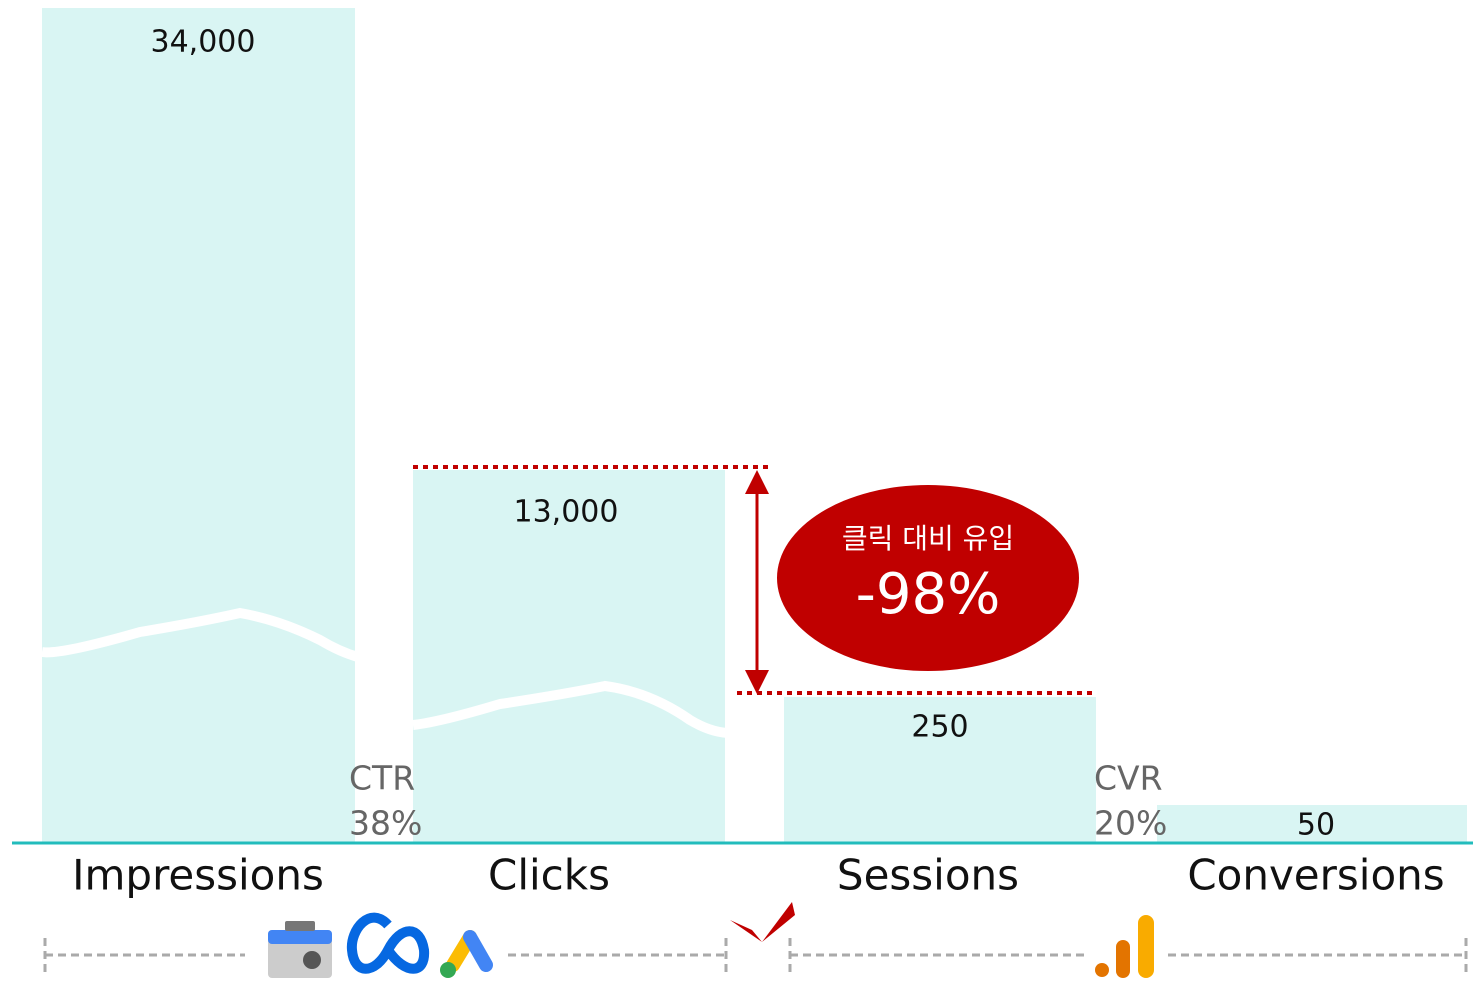 This screenshot has width=1473, height=982. I want to click on value-label: 34,000, so click(203, 42).